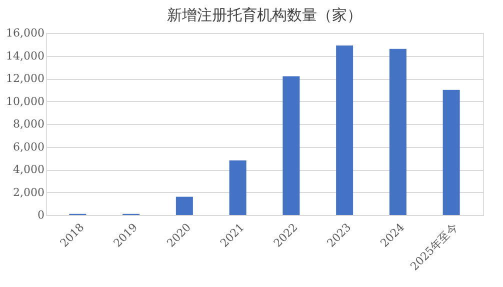 The width and height of the screenshot is (503, 287). I want to click on y-tick-label: 16,000, so click(25, 33).